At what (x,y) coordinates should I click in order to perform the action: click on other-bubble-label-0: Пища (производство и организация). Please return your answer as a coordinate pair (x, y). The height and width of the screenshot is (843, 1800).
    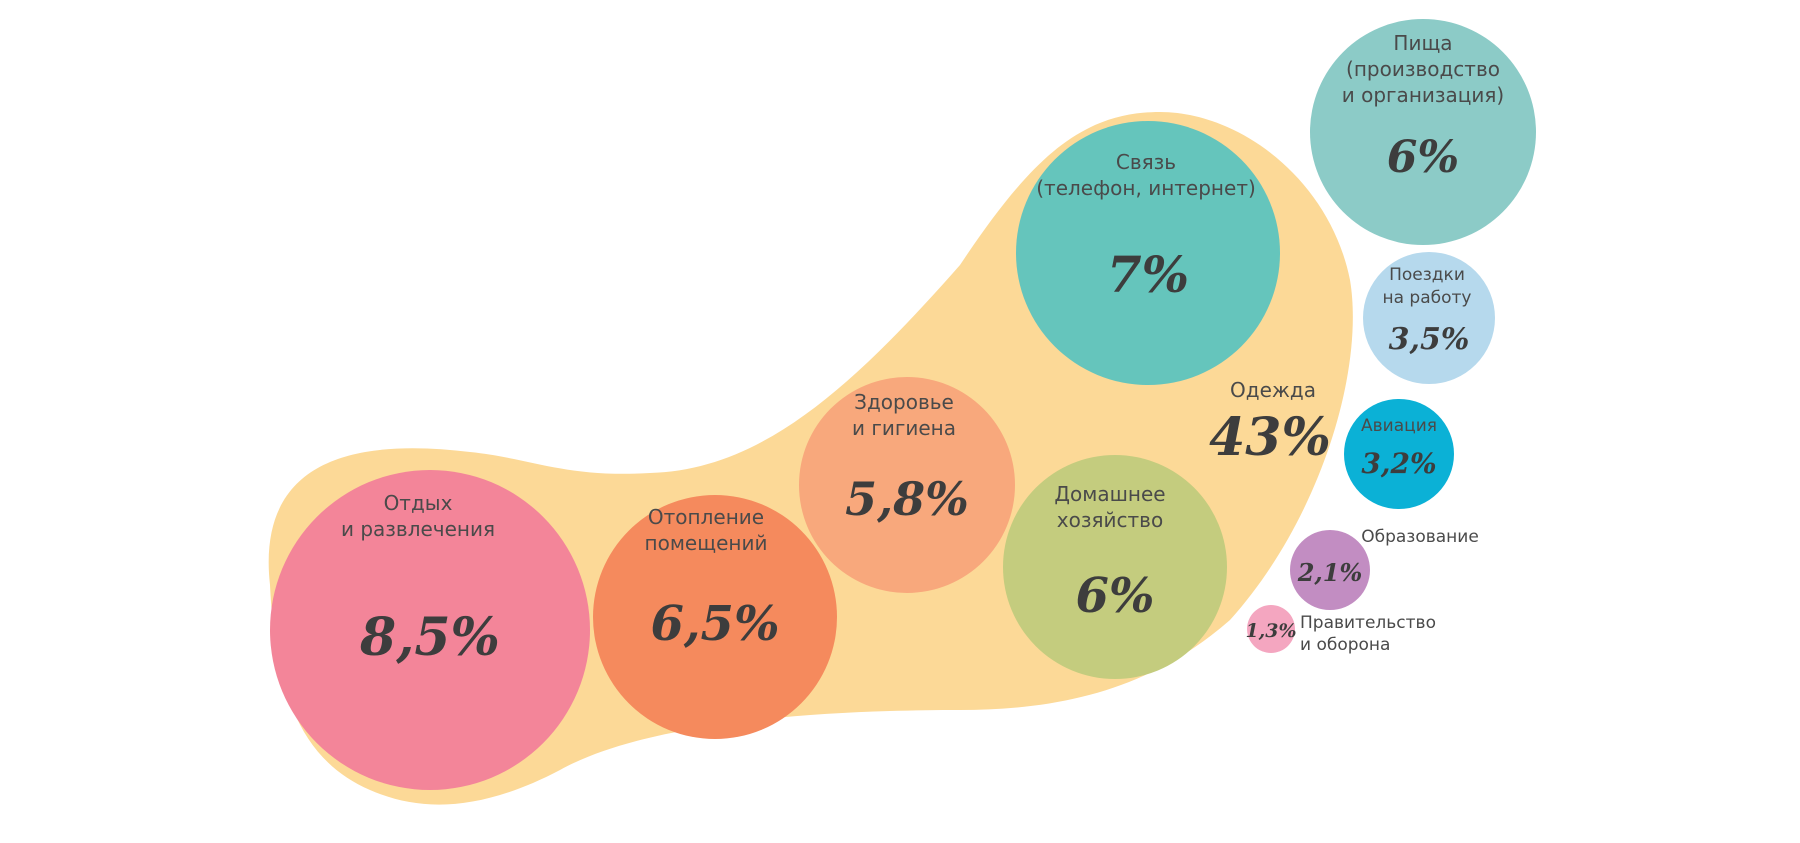
    Looking at the image, I should click on (1423, 69).